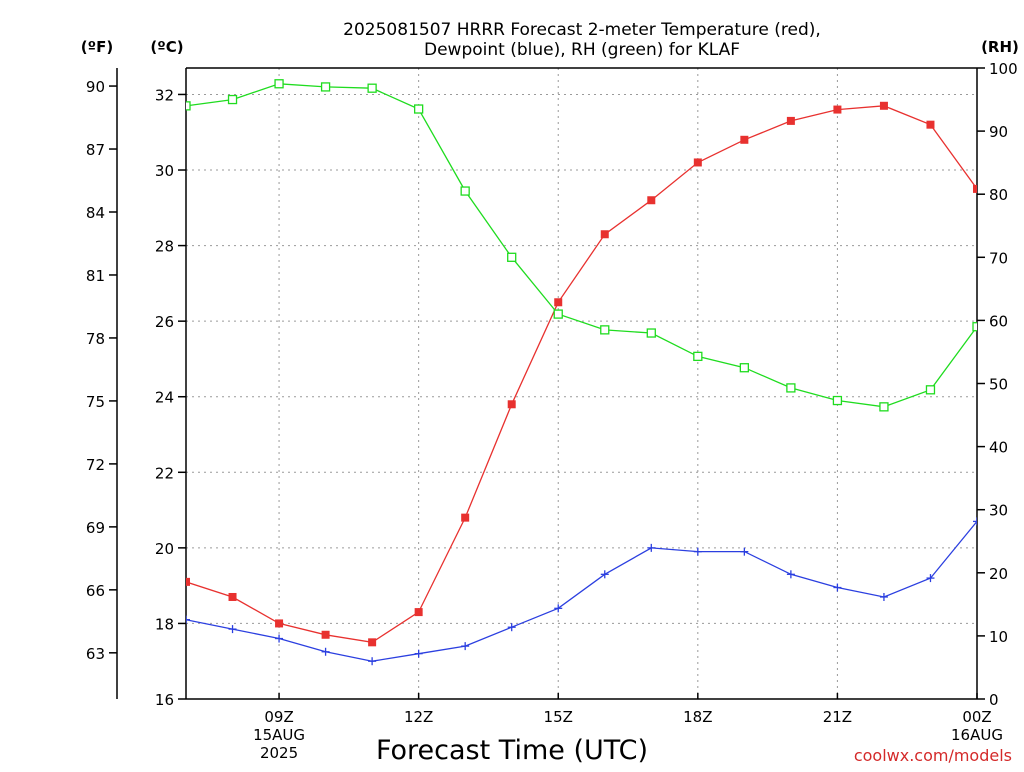 This screenshot has height=772, width=1024. I want to click on celsius-tick-label: 18, so click(164, 624).